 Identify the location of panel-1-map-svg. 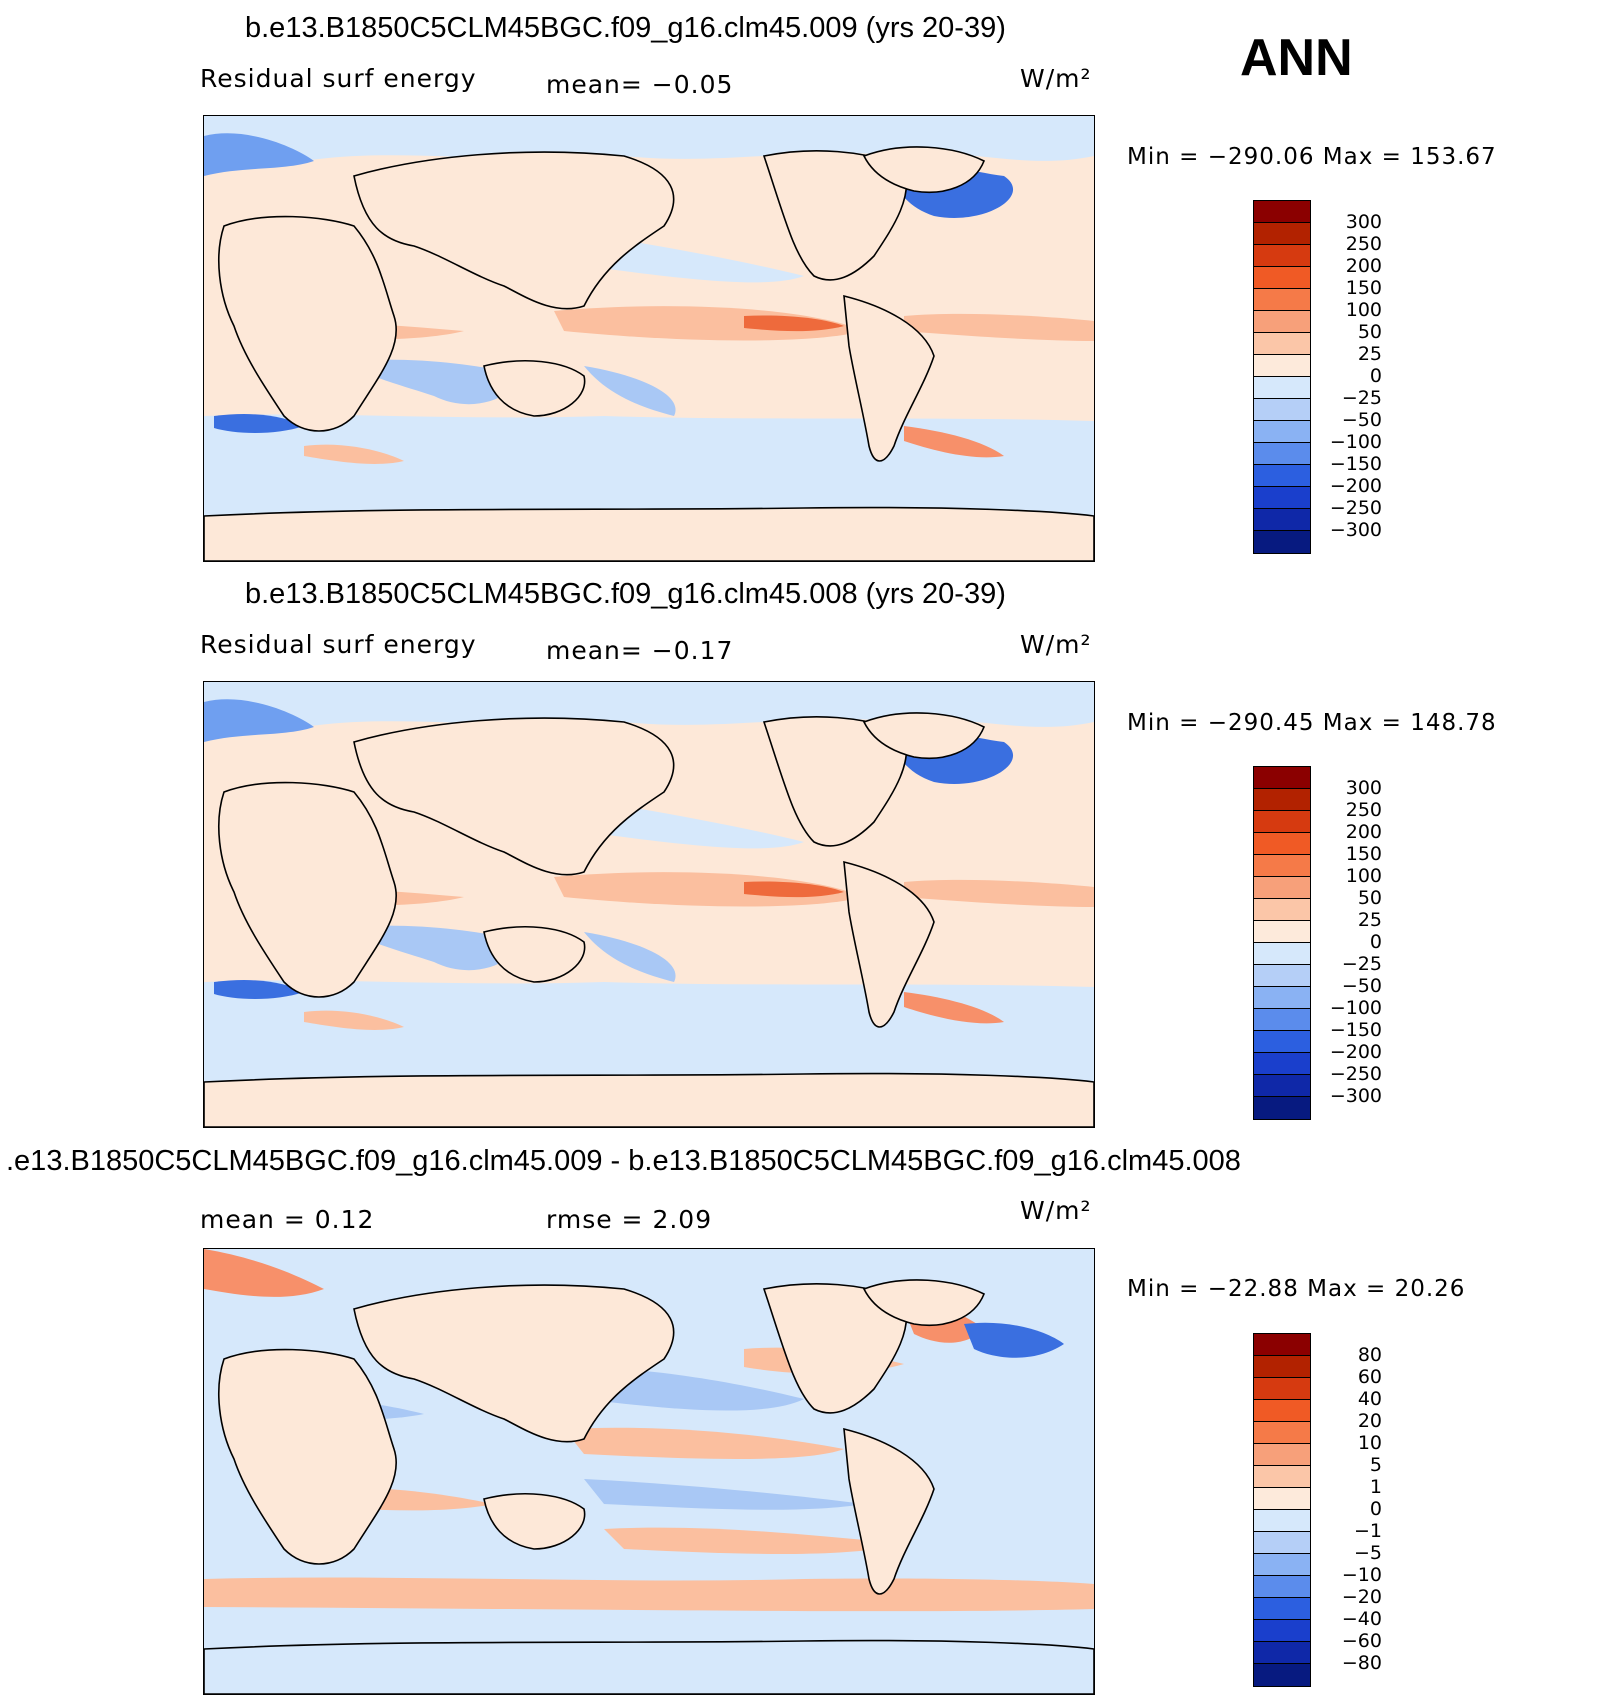
(649, 338).